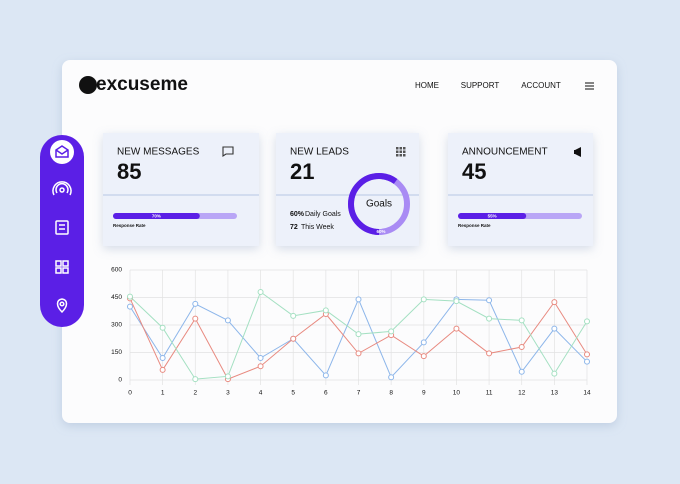 Image resolution: width=680 pixels, height=484 pixels. What do you see at coordinates (589, 86) in the screenshot?
I see `menu-icon` at bounding box center [589, 86].